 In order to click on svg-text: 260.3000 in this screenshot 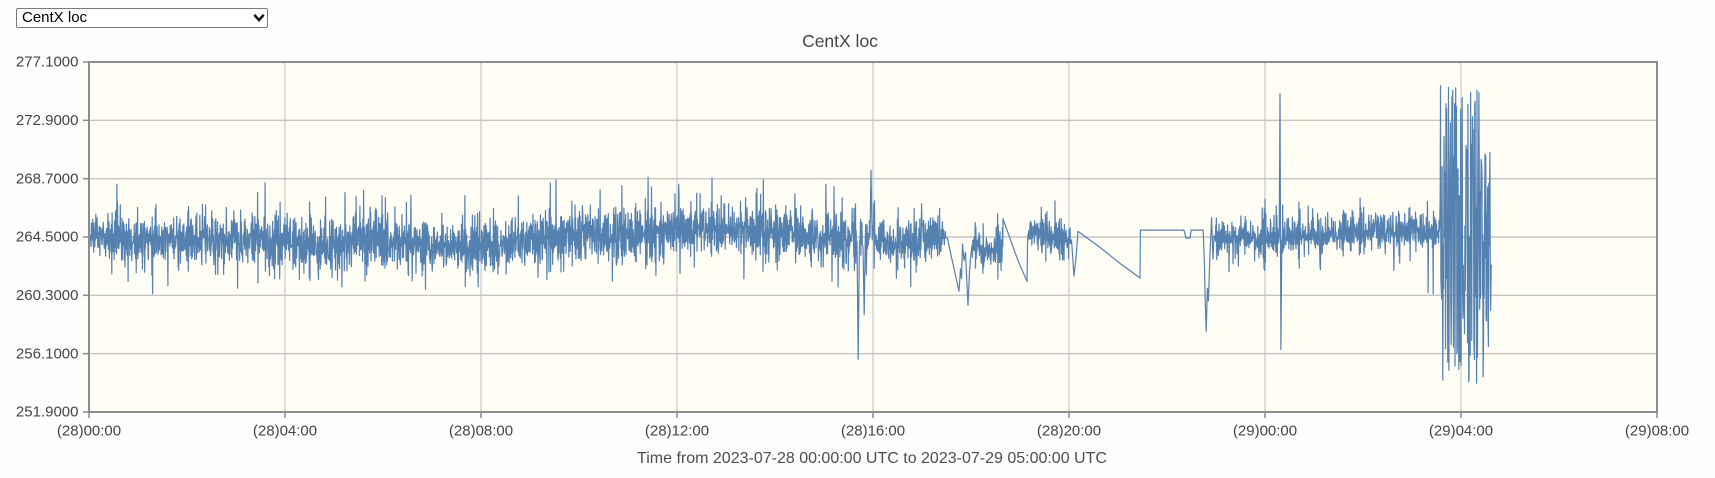, I will do `click(47, 295)`.